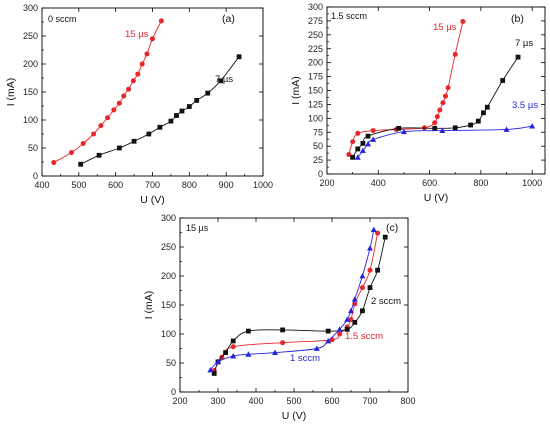  What do you see at coordinates (525, 105) in the screenshot?
I see `series-label: 3.5 µs` at bounding box center [525, 105].